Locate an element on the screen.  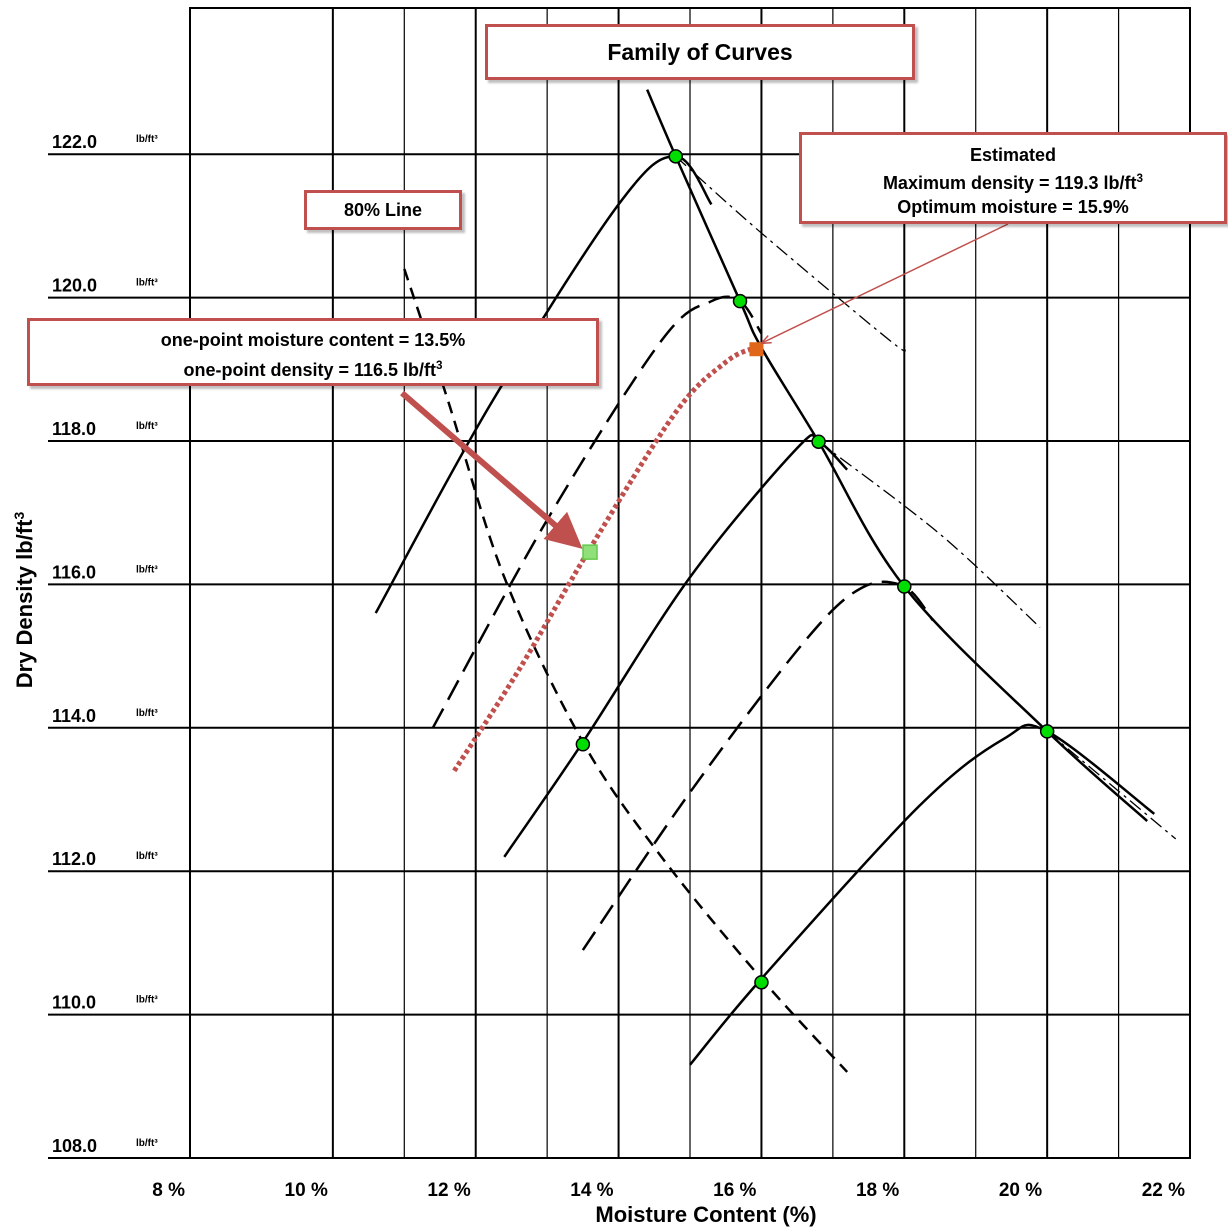
estimated-line3: Optimum moisture = 15.9% is located at coordinates (1013, 207).